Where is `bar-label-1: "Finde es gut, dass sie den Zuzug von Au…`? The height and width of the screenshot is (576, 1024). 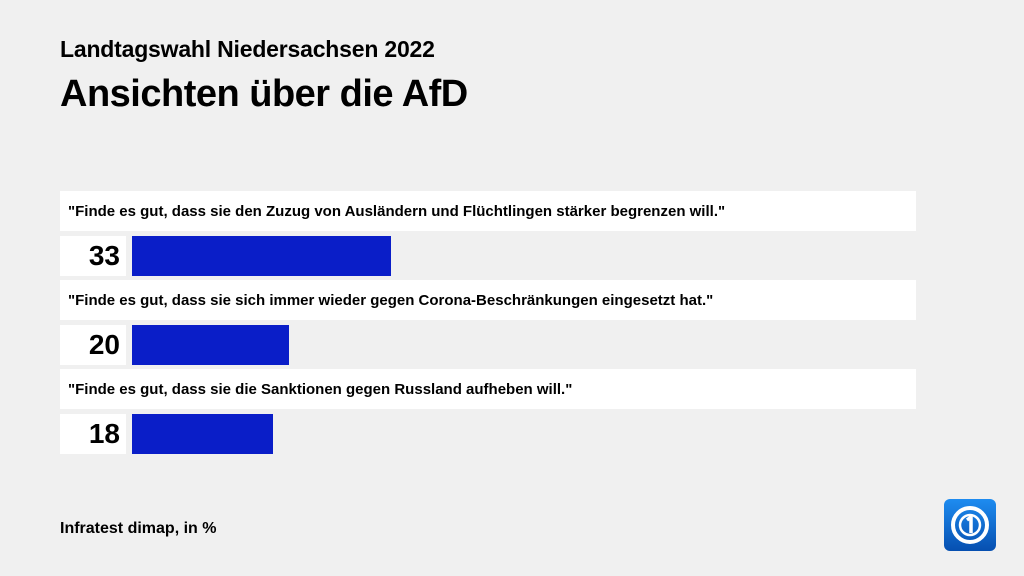
bar-label-1: "Finde es gut, dass sie den Zuzug von Au… is located at coordinates (488, 211).